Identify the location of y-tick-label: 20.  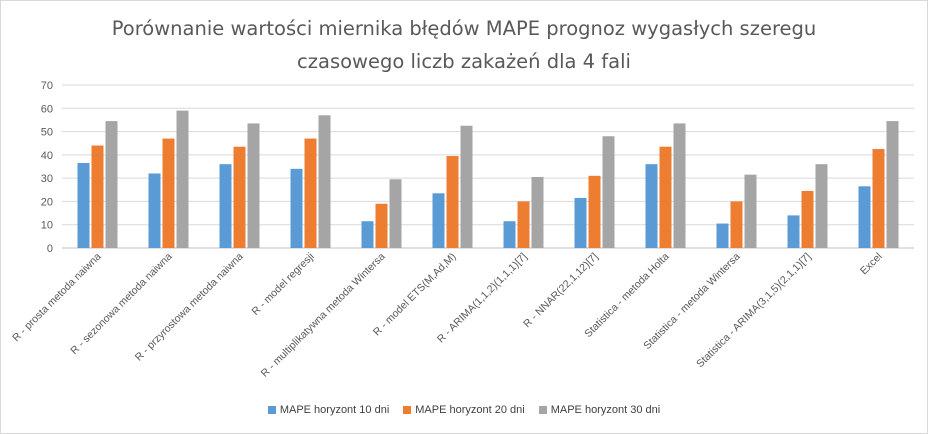
(47, 202).